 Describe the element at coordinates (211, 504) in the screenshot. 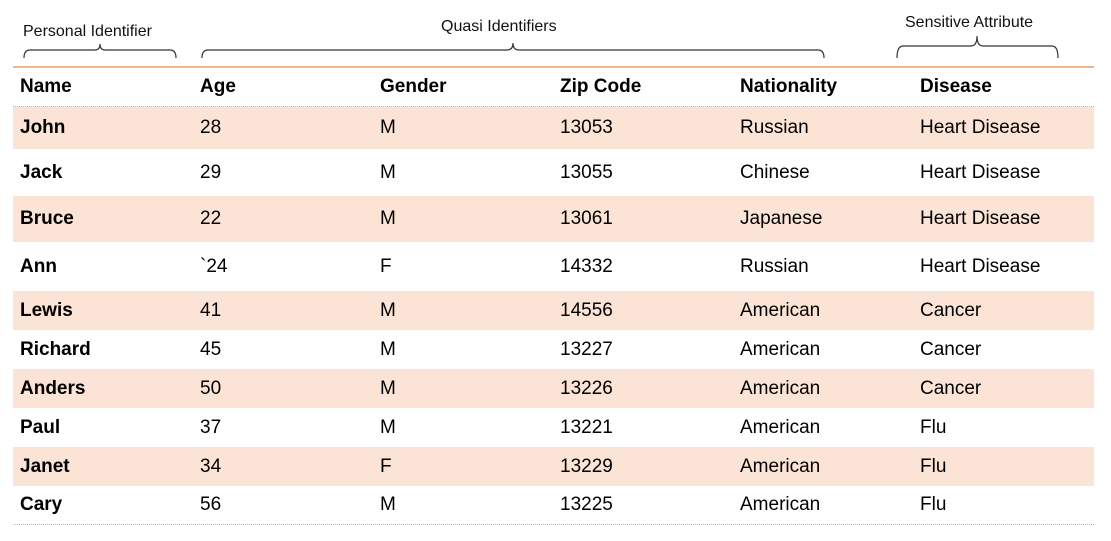

I see `cell-age: 56` at that location.